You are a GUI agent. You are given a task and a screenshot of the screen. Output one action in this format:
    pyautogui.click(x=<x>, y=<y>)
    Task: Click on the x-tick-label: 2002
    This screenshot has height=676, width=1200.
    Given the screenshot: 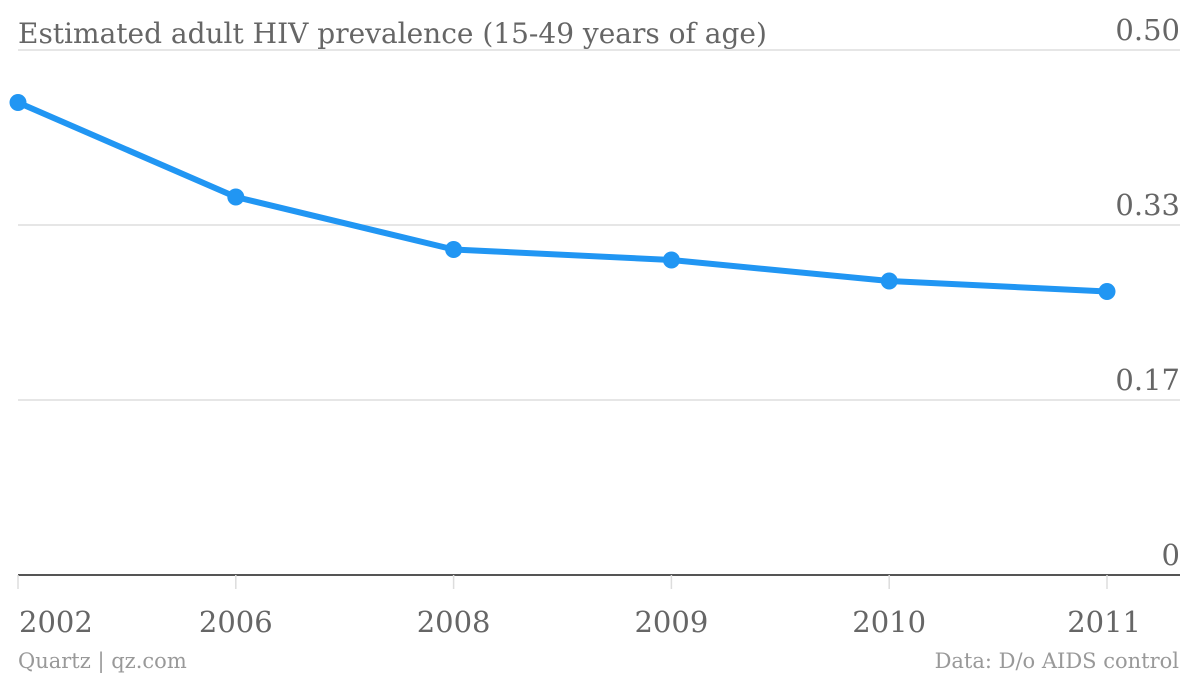 What is the action you would take?
    pyautogui.click(x=56, y=622)
    